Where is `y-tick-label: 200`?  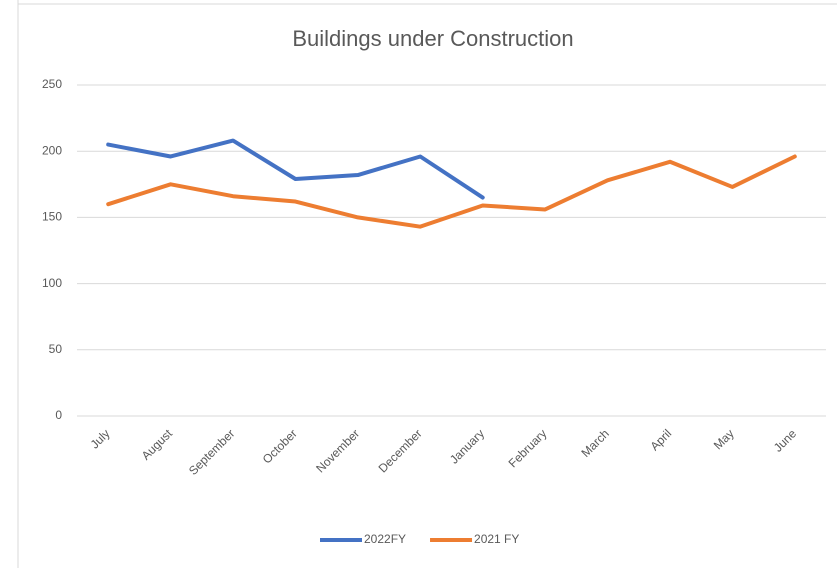
y-tick-label: 200 is located at coordinates (52, 150).